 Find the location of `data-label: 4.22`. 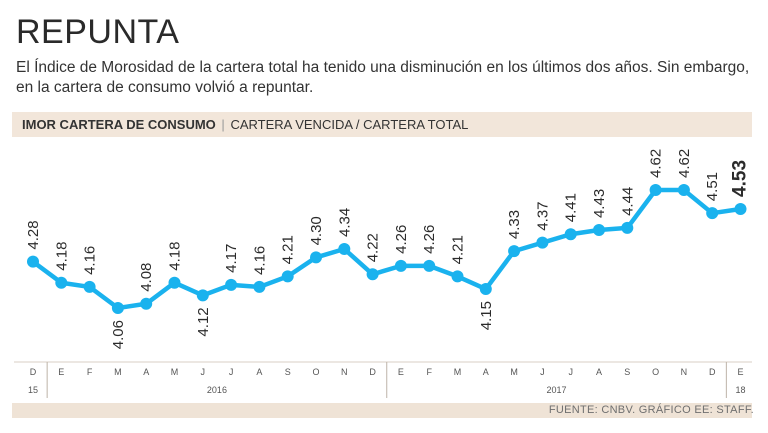

data-label: 4.22 is located at coordinates (373, 247).